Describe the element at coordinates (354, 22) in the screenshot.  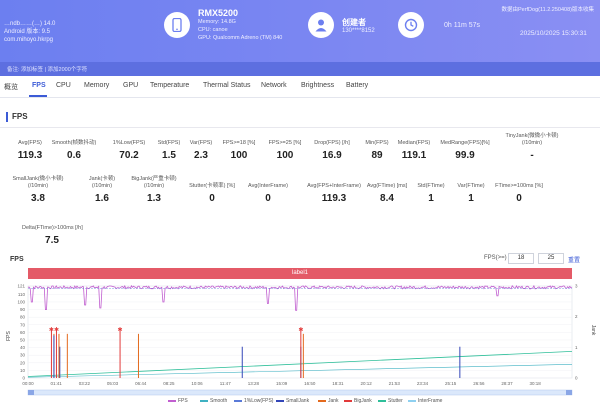
I see `creator-name: 创建者` at that location.